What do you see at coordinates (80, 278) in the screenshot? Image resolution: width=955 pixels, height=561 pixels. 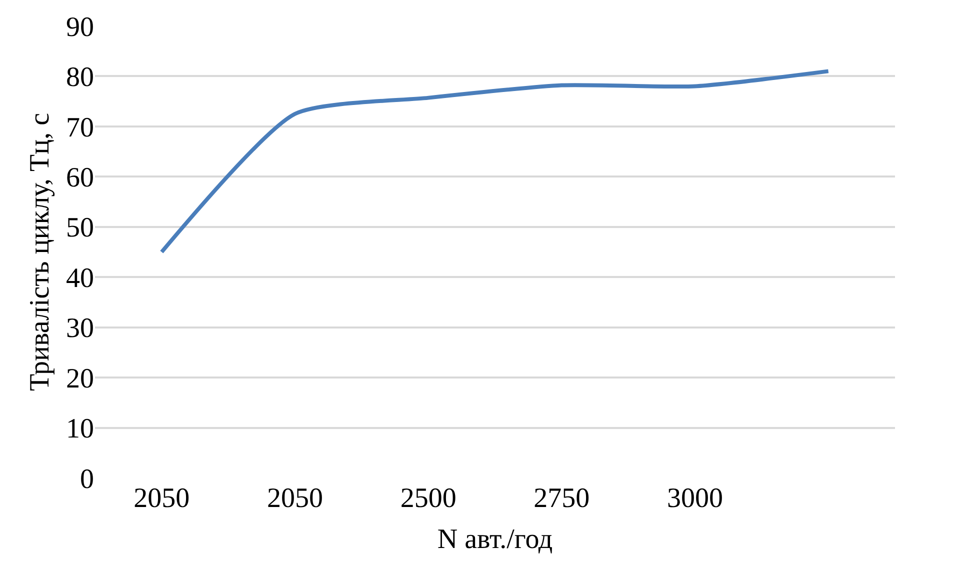 I see `y-tick-label: 40` at bounding box center [80, 278].